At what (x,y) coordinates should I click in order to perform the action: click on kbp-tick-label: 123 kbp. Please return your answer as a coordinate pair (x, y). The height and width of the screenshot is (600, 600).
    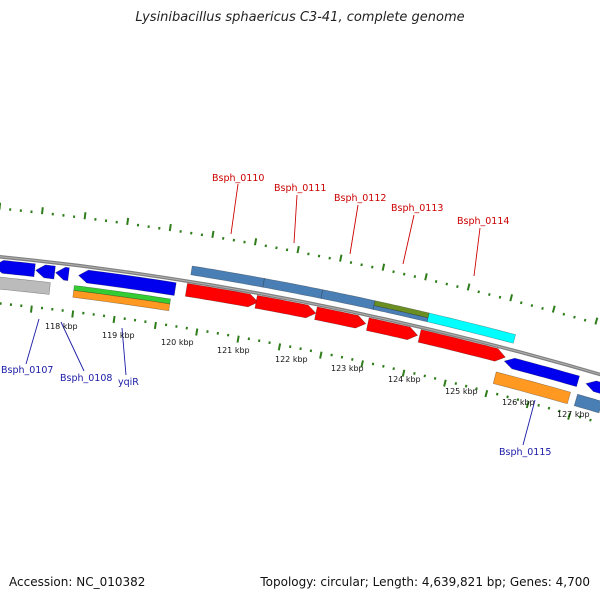
    Looking at the image, I should click on (347, 368).